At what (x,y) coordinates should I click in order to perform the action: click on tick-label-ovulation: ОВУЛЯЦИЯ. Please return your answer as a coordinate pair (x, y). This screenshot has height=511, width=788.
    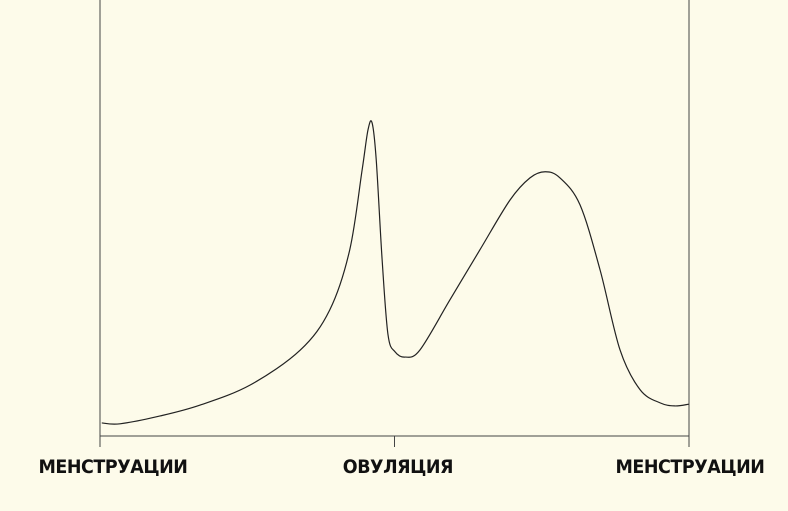
    Looking at the image, I should click on (398, 467).